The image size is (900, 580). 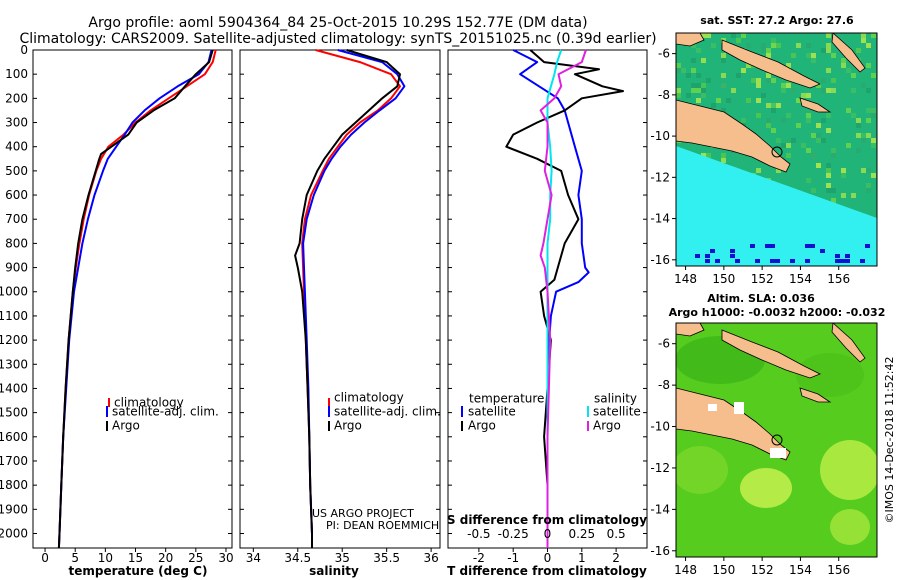 I want to click on s-diff-tick-label: -0.5, so click(x=478, y=534).